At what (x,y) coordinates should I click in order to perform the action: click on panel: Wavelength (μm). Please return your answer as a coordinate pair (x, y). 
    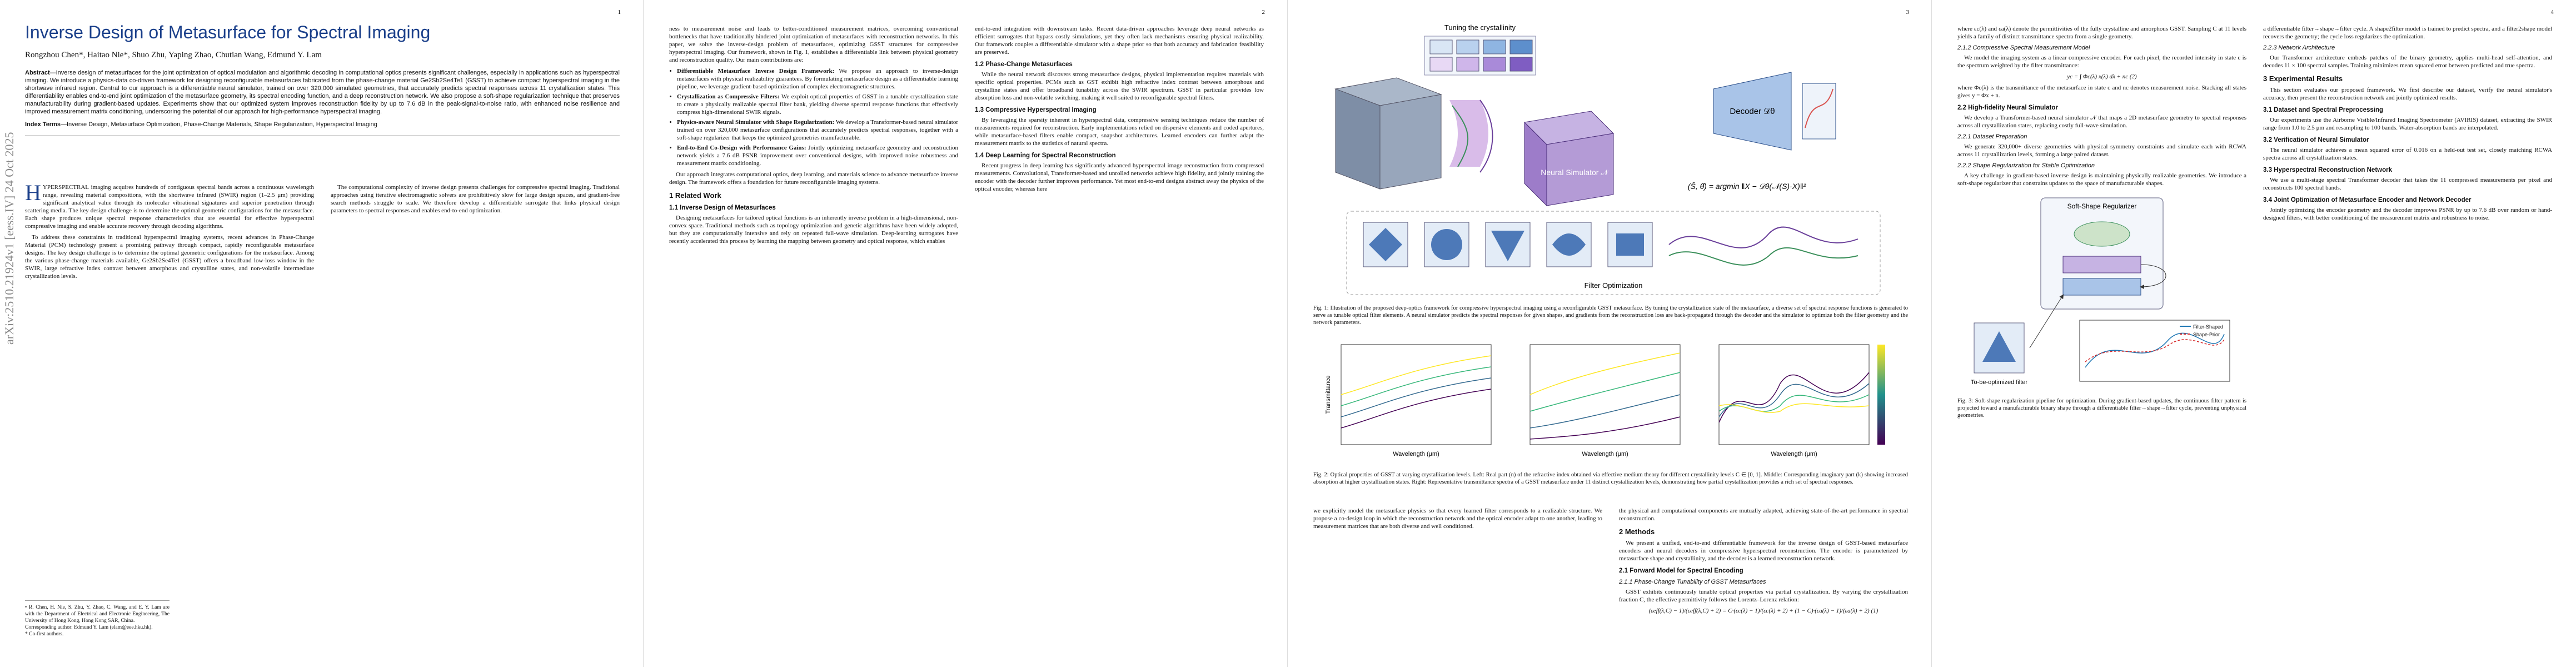
    Looking at the image, I should click on (1605, 400).